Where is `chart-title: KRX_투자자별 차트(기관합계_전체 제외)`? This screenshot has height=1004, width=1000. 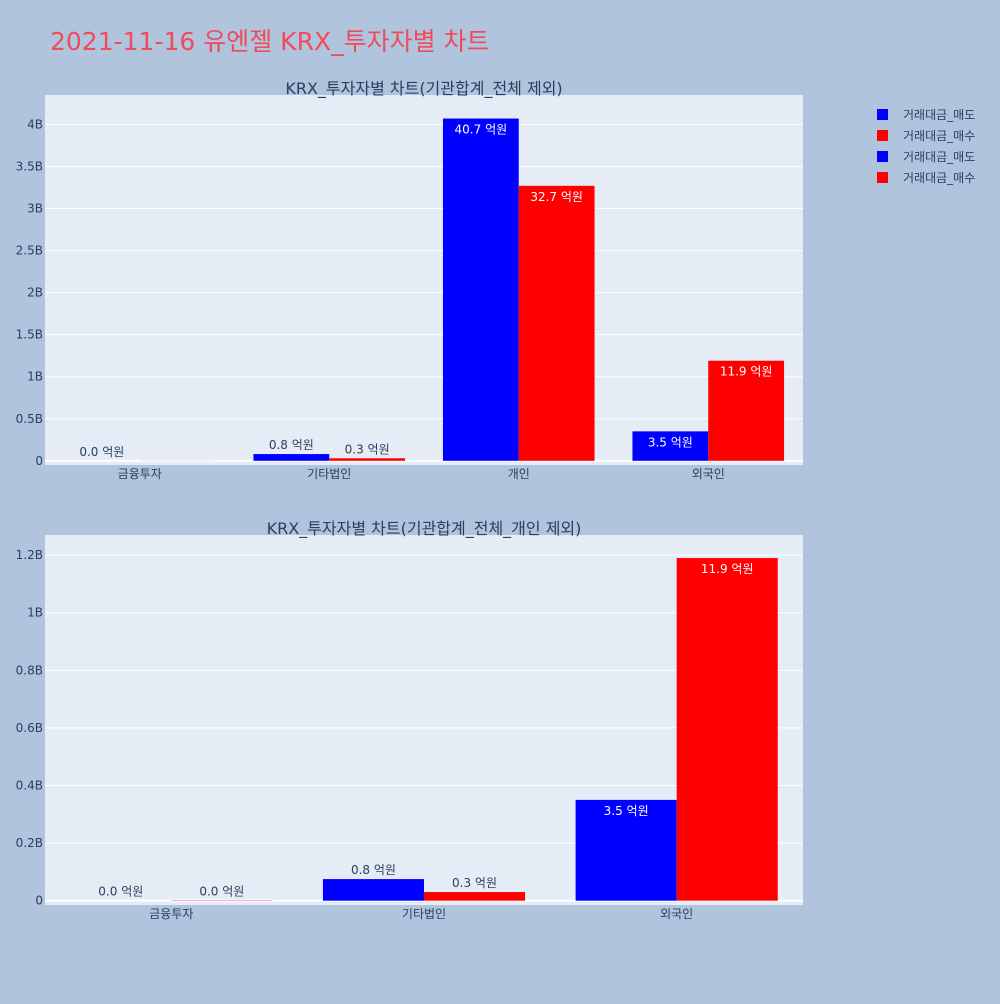 chart-title: KRX_투자자별 차트(기관합계_전체 제외) is located at coordinates (423, 89).